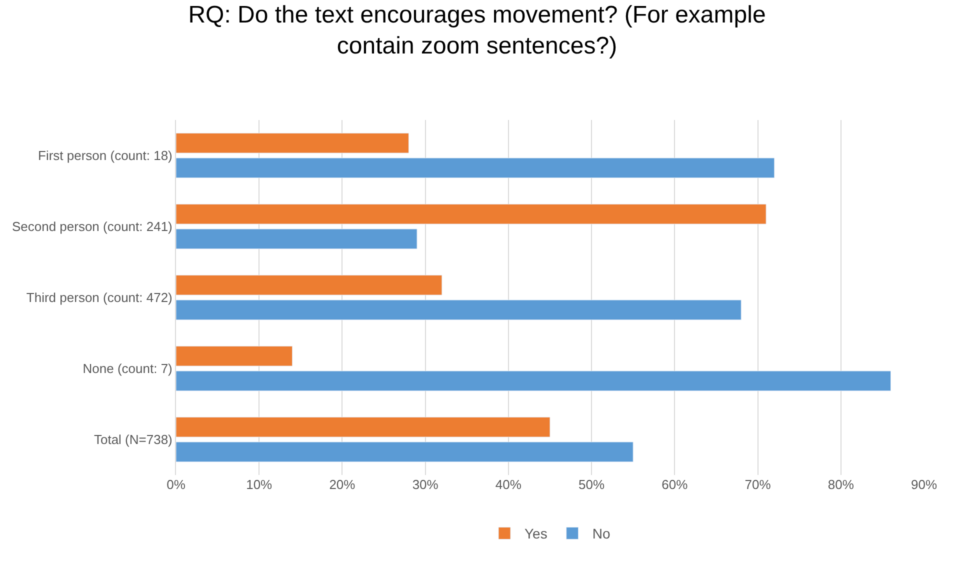 The image size is (954, 562). What do you see at coordinates (99, 298) in the screenshot?
I see `y-tick-label: Third person (count: 472)` at bounding box center [99, 298].